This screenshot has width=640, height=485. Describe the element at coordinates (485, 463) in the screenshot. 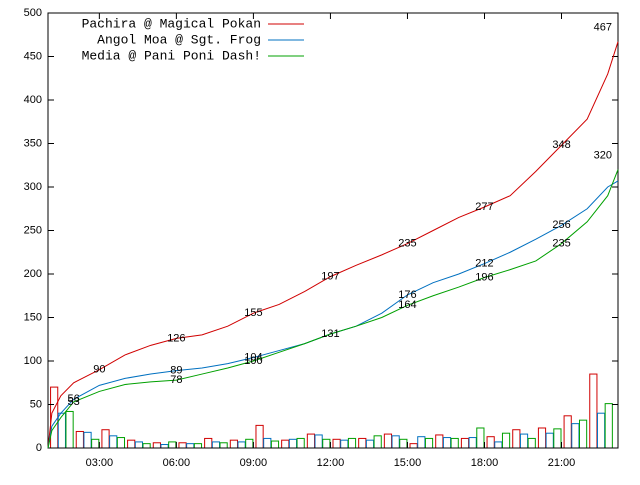

I see `x-tick-label: 18:00` at that location.